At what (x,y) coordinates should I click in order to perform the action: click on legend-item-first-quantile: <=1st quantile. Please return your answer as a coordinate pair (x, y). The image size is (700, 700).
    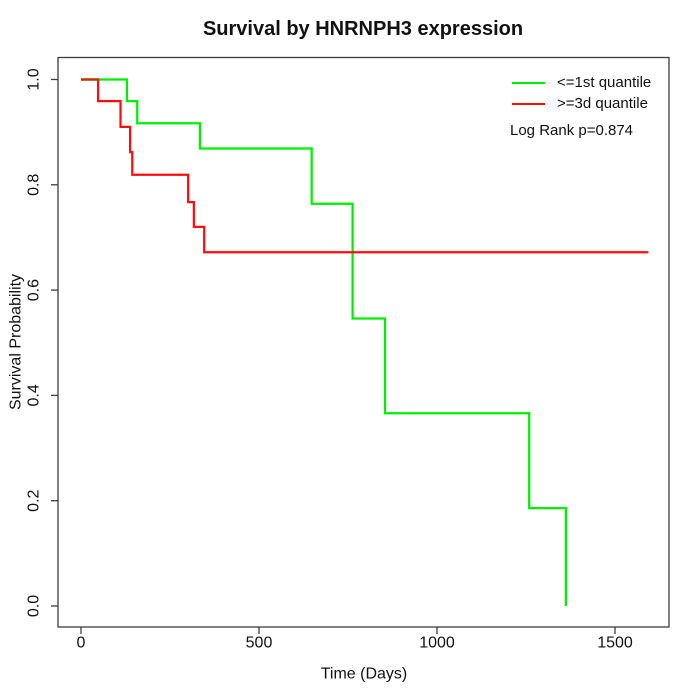
    Looking at the image, I should click on (581, 82).